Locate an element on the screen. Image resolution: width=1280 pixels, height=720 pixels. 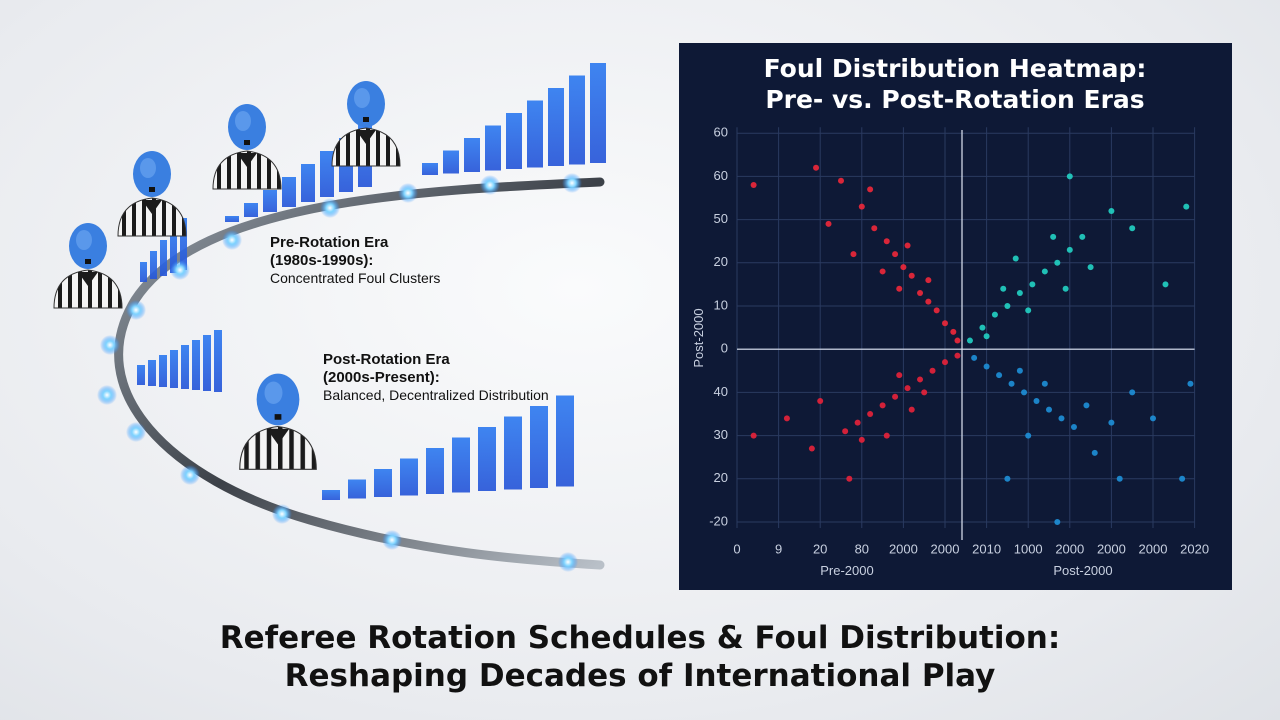
x-tick-label: 2020 is located at coordinates (1194, 548).